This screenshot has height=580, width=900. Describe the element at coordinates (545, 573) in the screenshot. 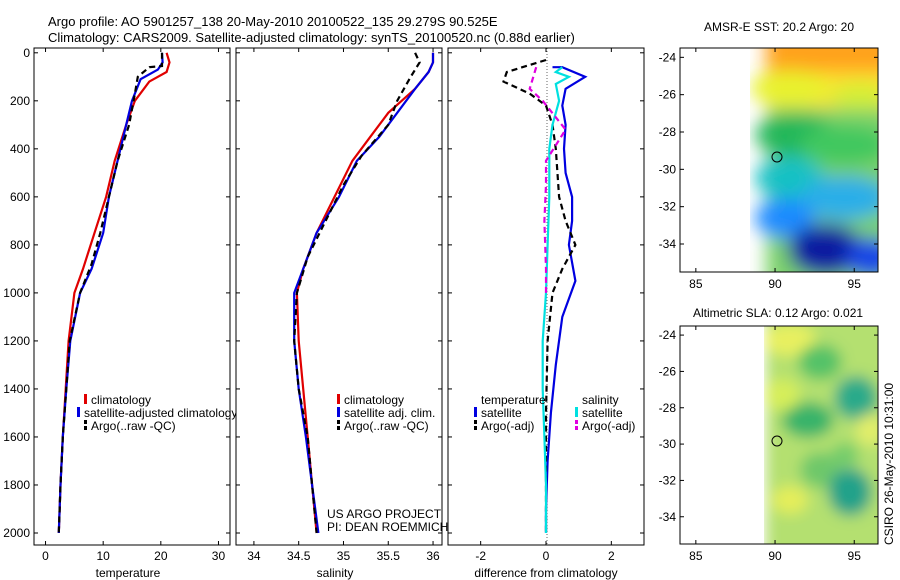

I see `difference-xlabel: difference from climatology` at that location.